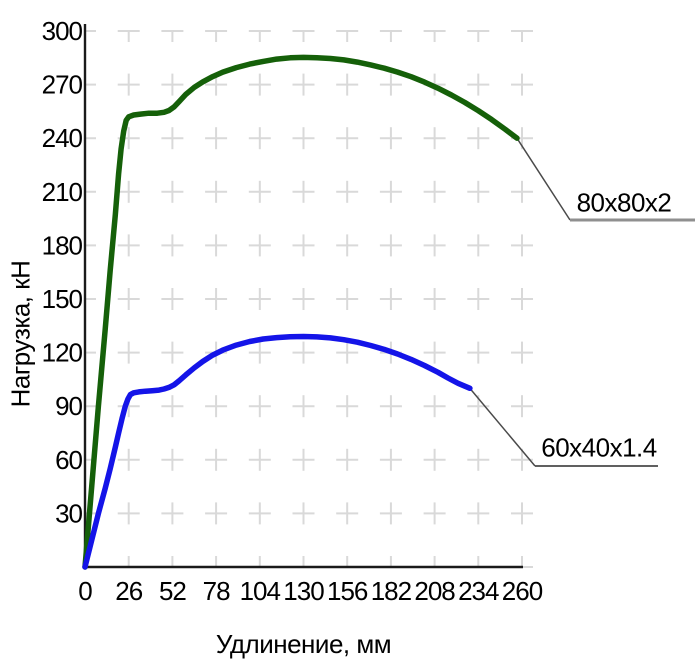 This screenshot has height=672, width=695. Describe the element at coordinates (62, 245) in the screenshot. I see `y-tick-label: 180` at that location.